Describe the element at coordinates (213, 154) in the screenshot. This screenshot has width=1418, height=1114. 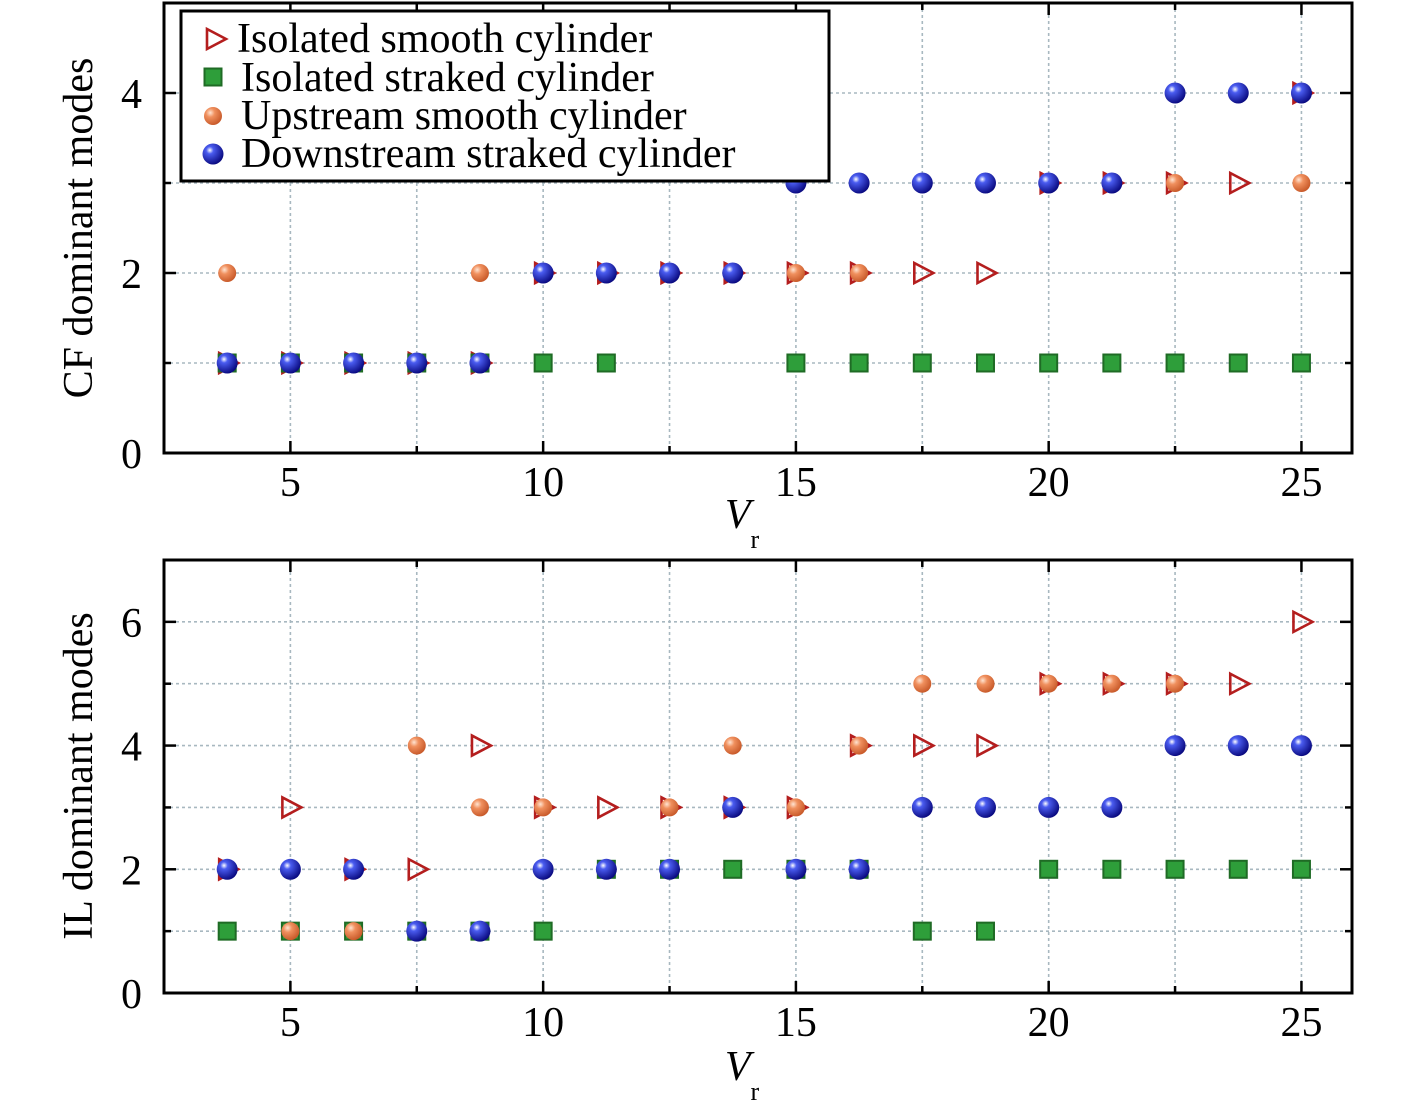
I see `legend-marker-downstream-straked-icon` at that location.